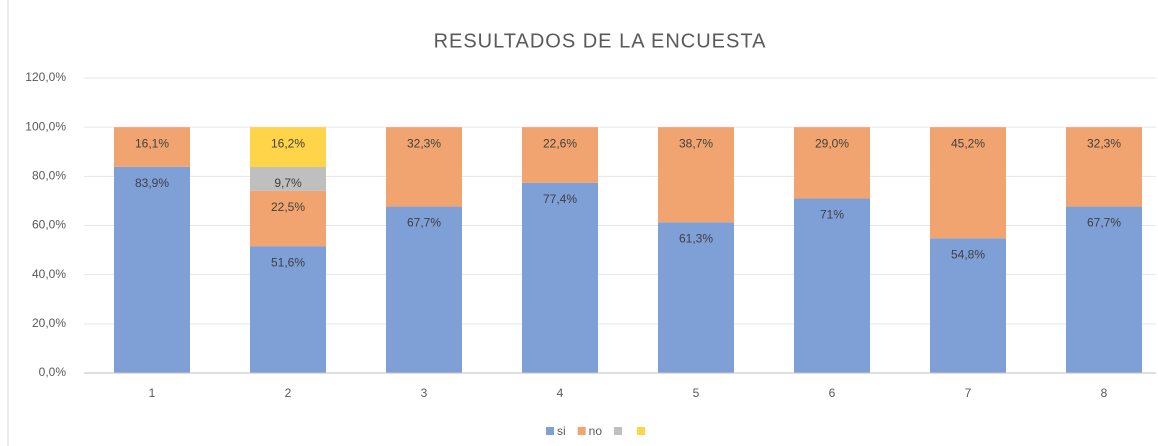  Describe the element at coordinates (968, 254) in the screenshot. I see `data-label: 54,8%` at that location.